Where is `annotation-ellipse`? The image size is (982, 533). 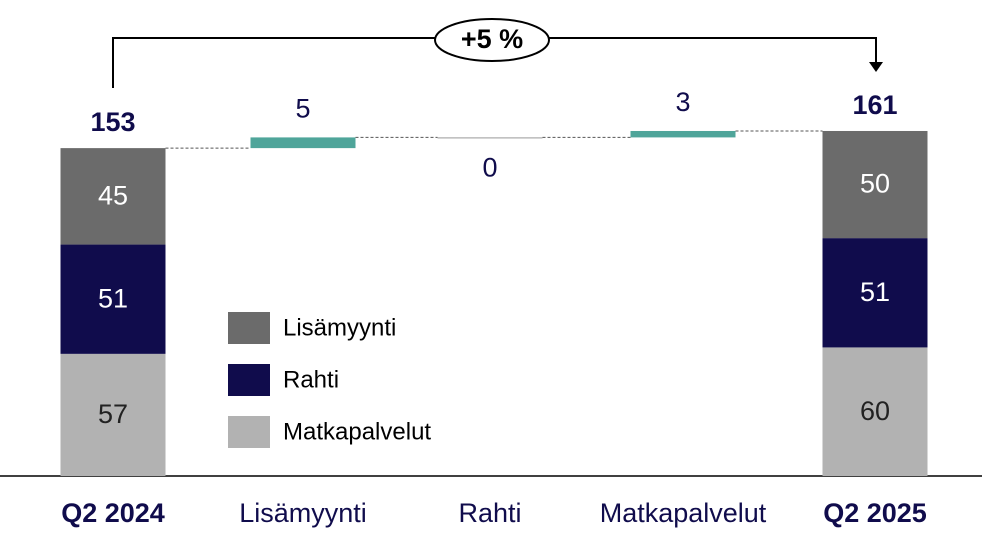
annotation-ellipse is located at coordinates (492, 40).